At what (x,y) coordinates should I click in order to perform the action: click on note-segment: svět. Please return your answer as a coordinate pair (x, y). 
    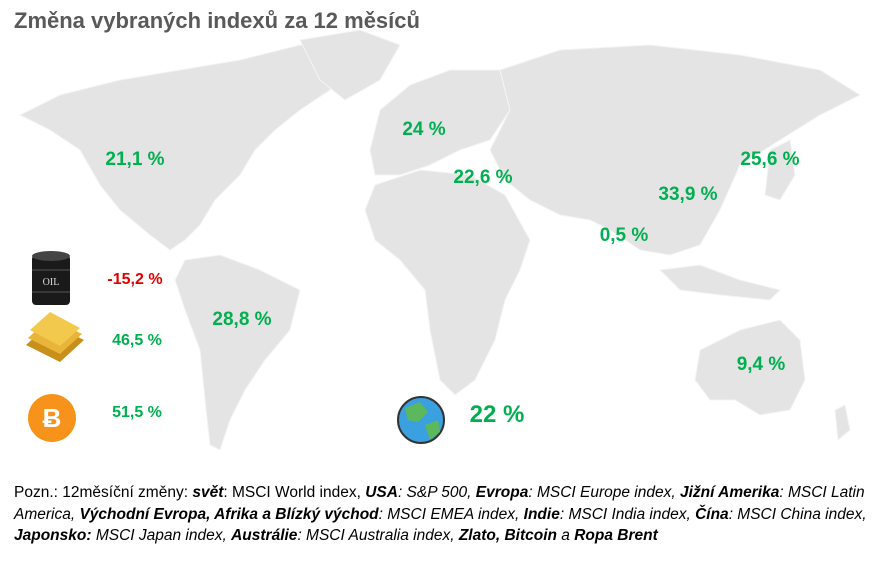
    Looking at the image, I should click on (208, 492).